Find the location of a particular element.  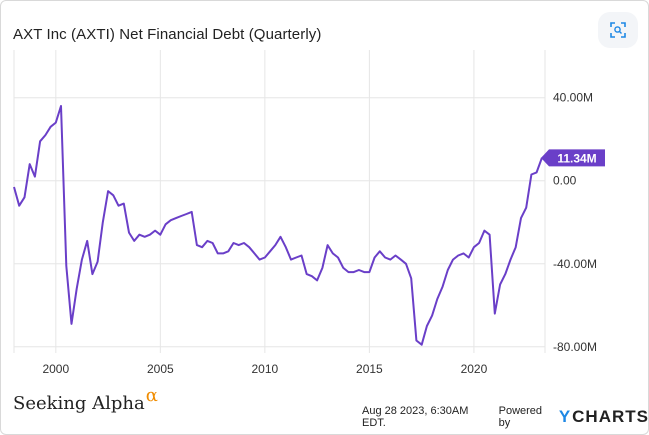

y-axis: 40.00M 0.00 -40.00M -80.00M is located at coordinates (575, 222).